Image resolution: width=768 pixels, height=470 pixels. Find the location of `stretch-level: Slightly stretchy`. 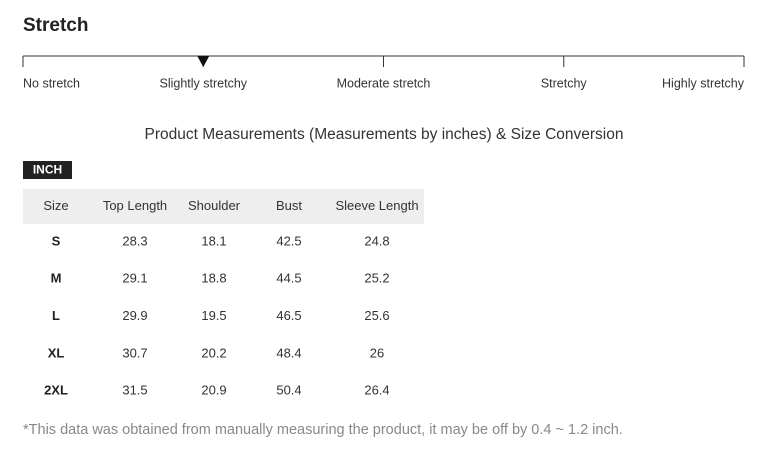

stretch-level: Slightly stretchy is located at coordinates (203, 83).